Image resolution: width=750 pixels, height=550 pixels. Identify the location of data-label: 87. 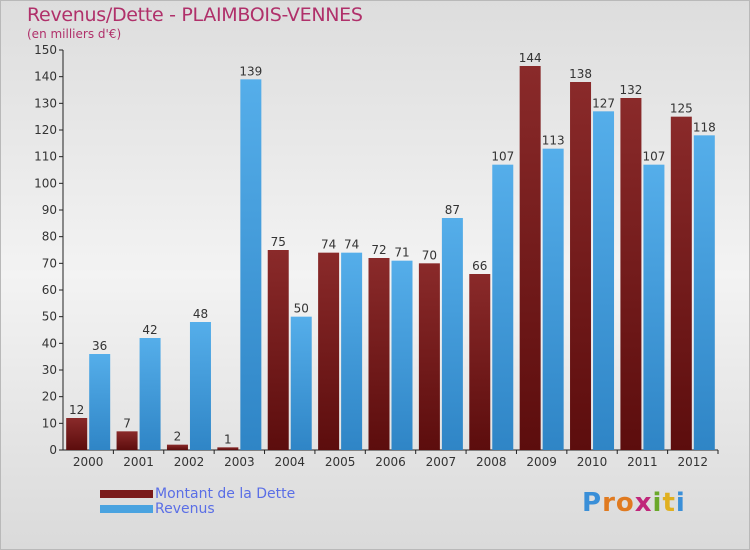
(452, 210).